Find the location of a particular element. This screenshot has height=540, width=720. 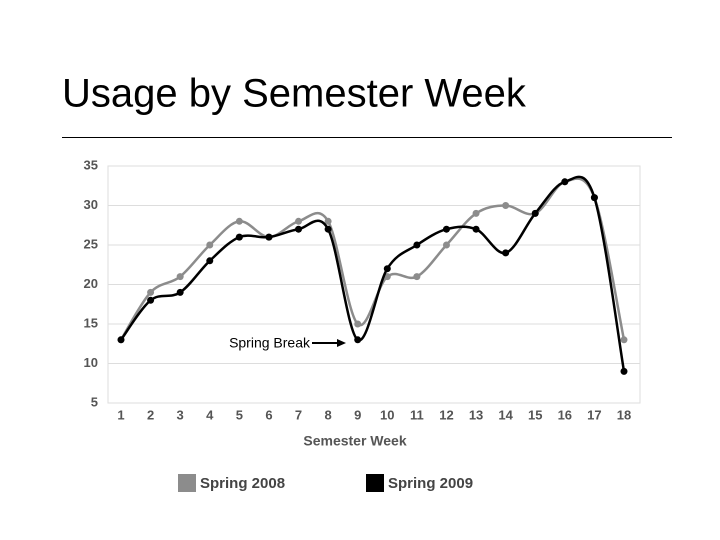

x-axis-label: Semester Week is located at coordinates (354, 441).